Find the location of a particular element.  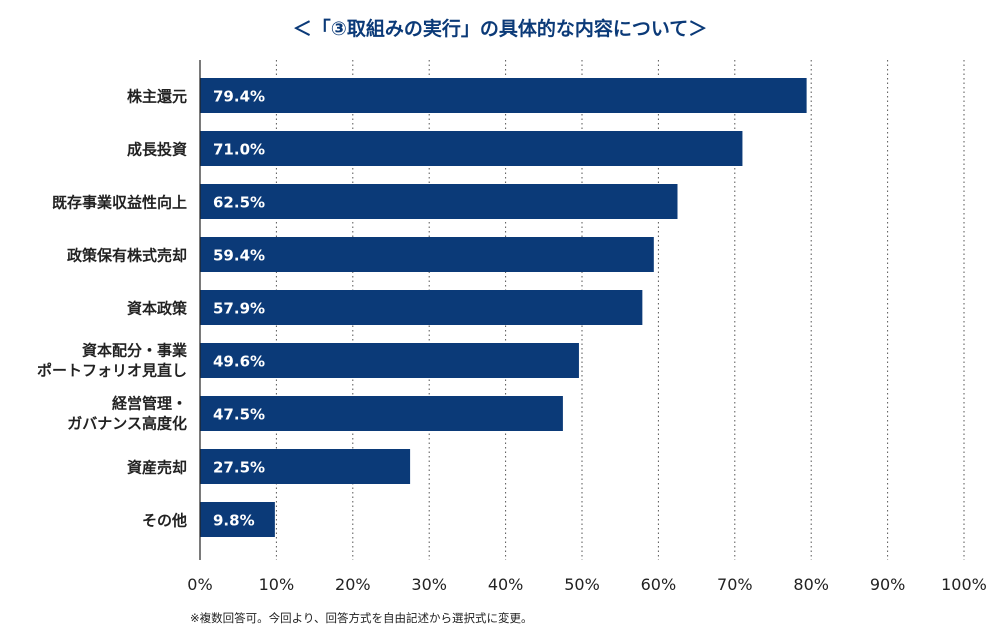

x-tick-label: 20% is located at coordinates (353, 584).